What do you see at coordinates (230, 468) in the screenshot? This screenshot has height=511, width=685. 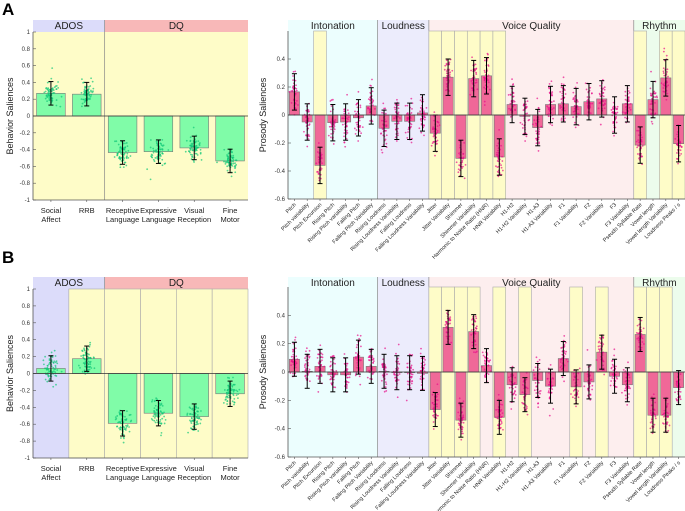 I see `x-tick-label: Fine` at bounding box center [230, 468].